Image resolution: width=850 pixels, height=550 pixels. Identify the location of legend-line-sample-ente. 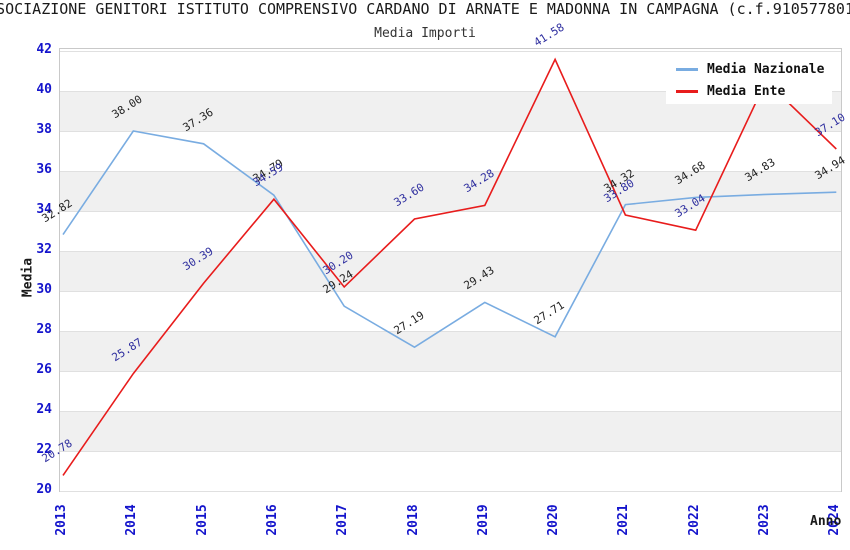
(687, 91).